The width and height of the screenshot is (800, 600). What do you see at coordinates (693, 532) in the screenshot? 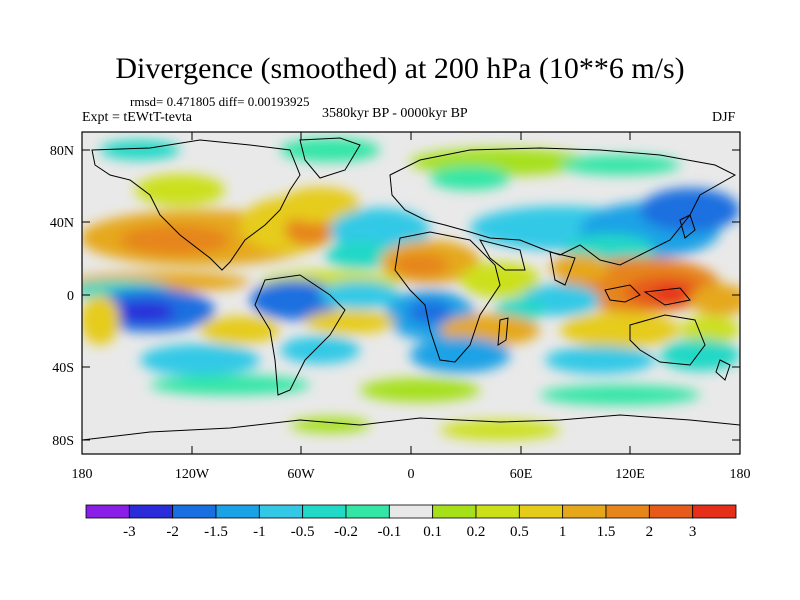
I see `colorbar-label: 3` at bounding box center [693, 532].